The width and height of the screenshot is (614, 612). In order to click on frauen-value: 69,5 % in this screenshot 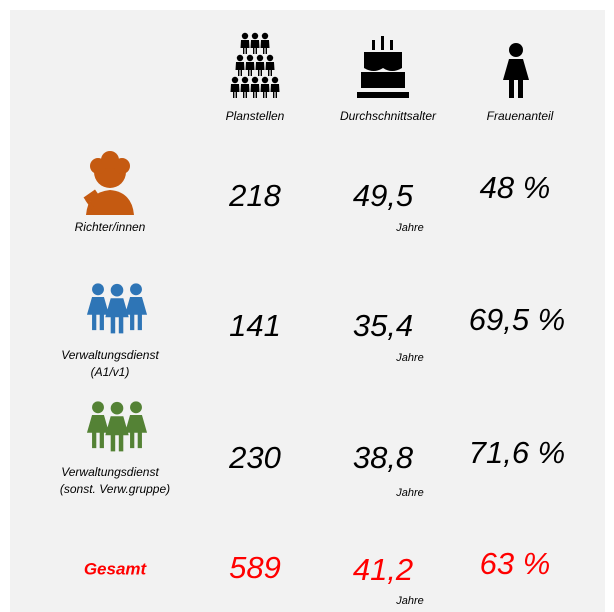, I will do `click(517, 319)`.